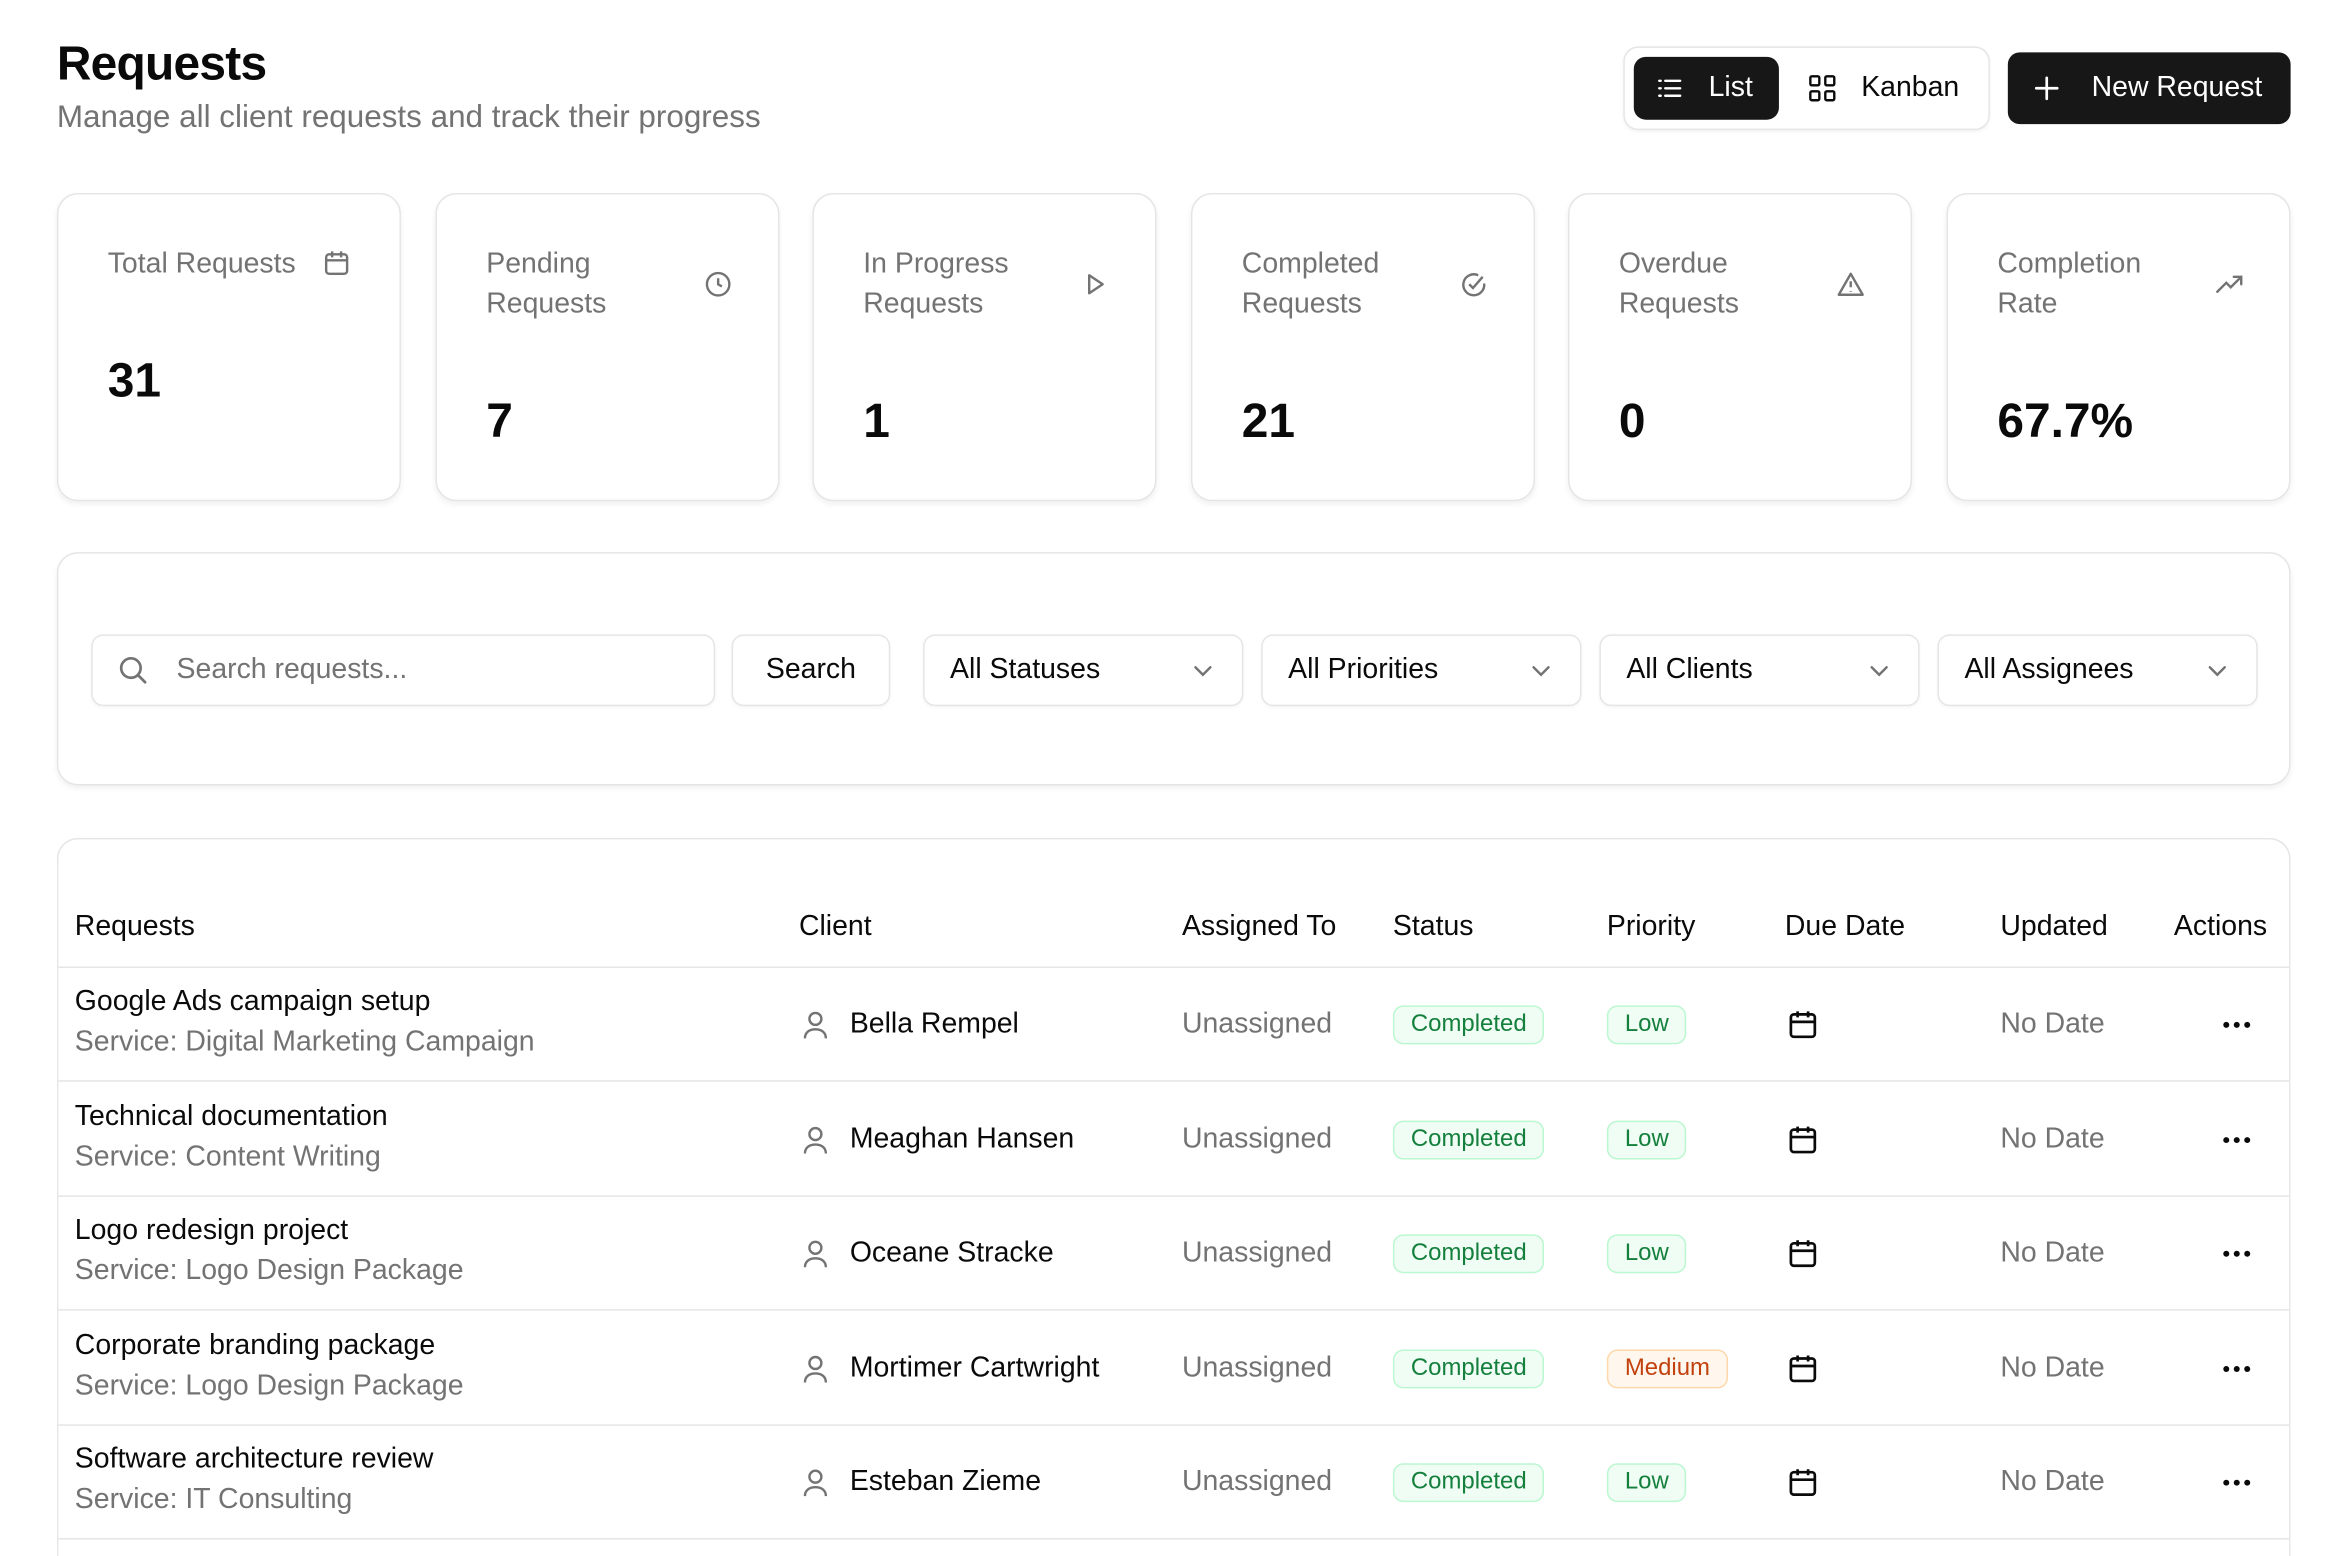 This screenshot has height=1556, width=2334. I want to click on request-name: Technical documentation, so click(231, 1116).